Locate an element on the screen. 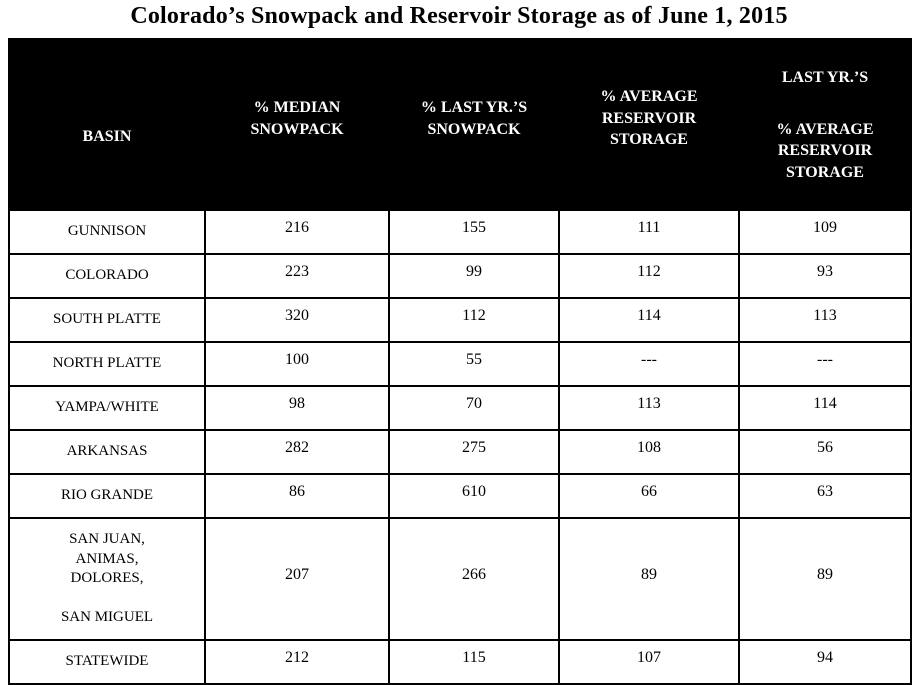 The height and width of the screenshot is (685, 918). value-cell: 70 is located at coordinates (474, 408).